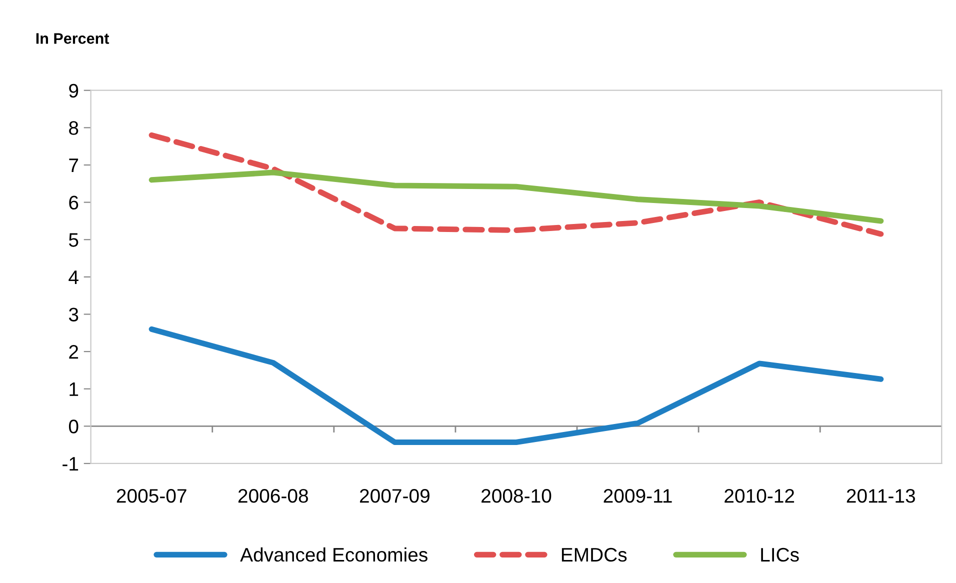 The height and width of the screenshot is (583, 956). I want to click on x-tick-label: 2008-10, so click(517, 496).